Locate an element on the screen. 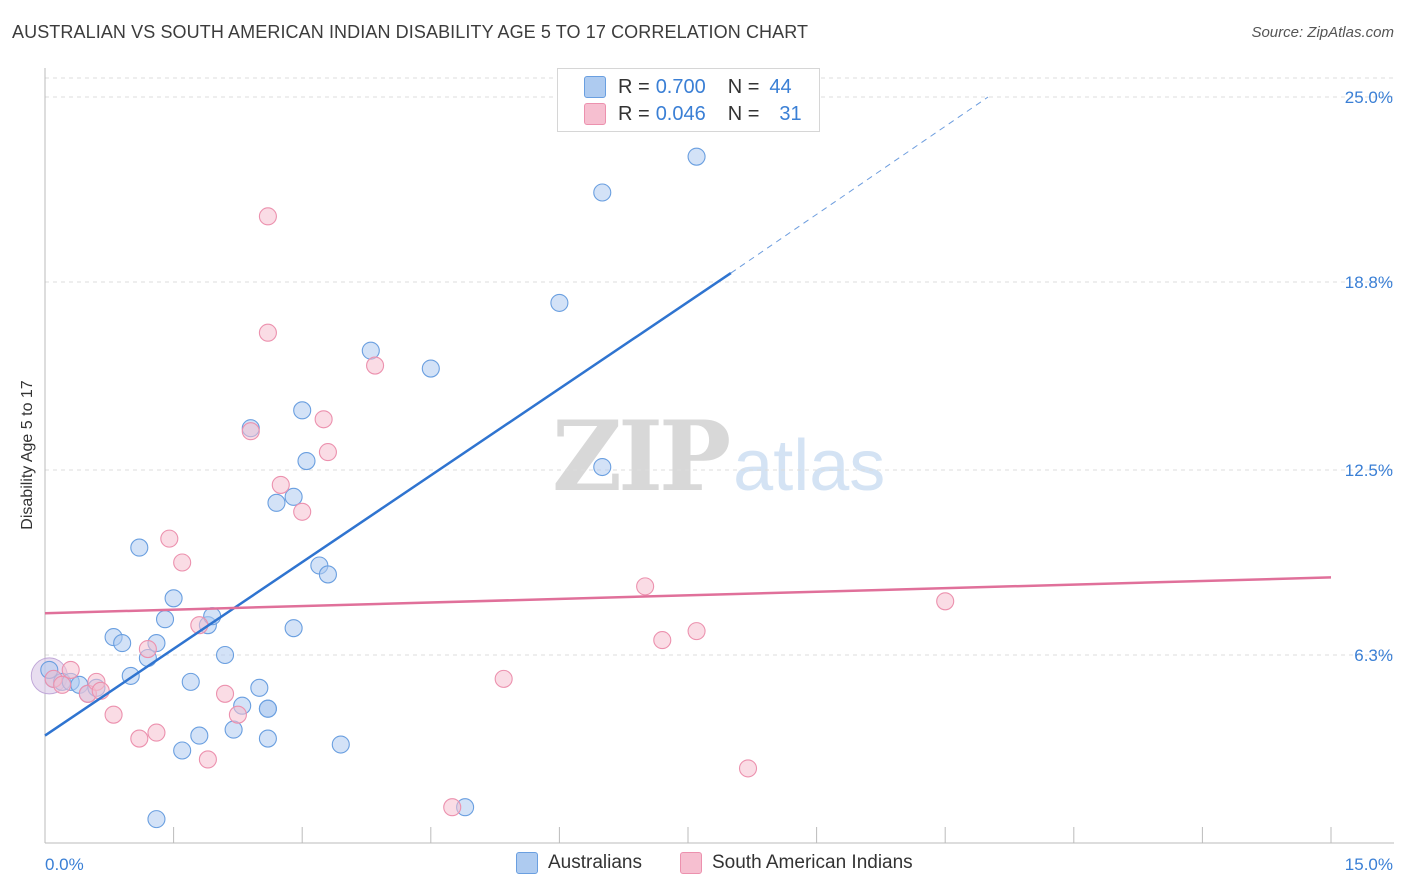 The image size is (1406, 892). x-tick-label-min: 0.0% is located at coordinates (64, 864).